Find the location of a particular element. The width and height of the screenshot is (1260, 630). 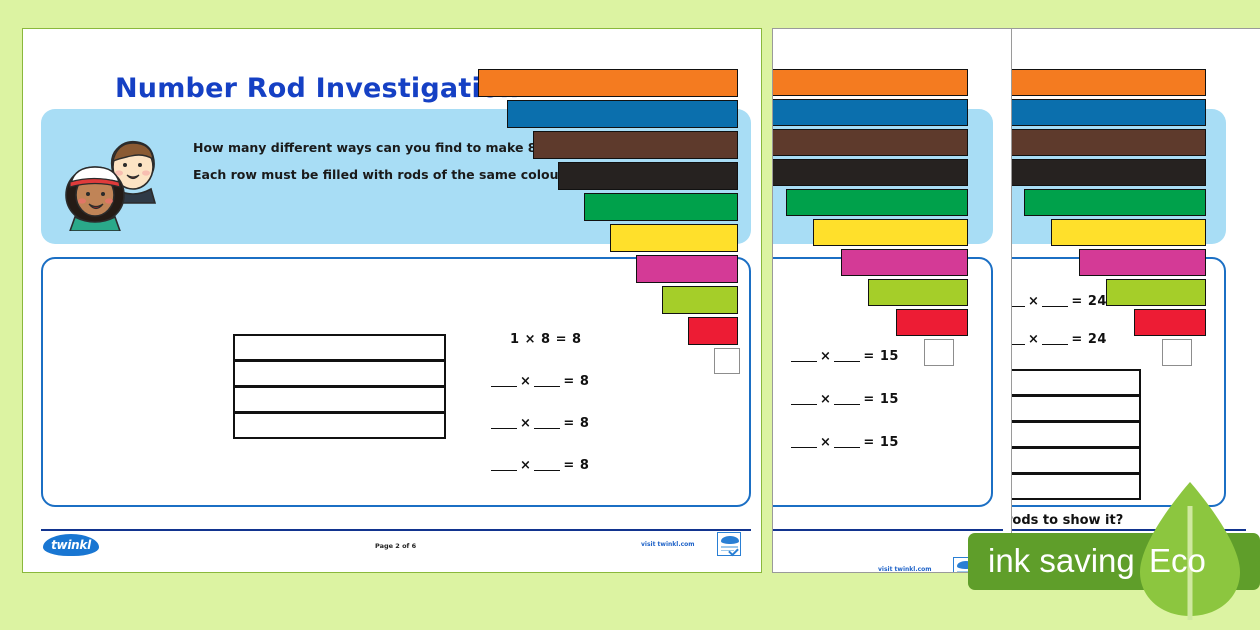

eco-ink-saving-label: ink saving is located at coordinates (1061, 560).